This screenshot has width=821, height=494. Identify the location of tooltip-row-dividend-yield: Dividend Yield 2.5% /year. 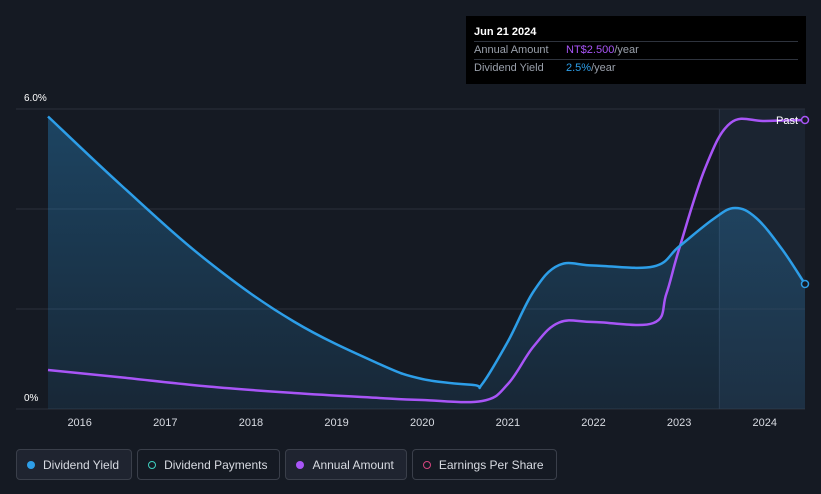
(636, 68).